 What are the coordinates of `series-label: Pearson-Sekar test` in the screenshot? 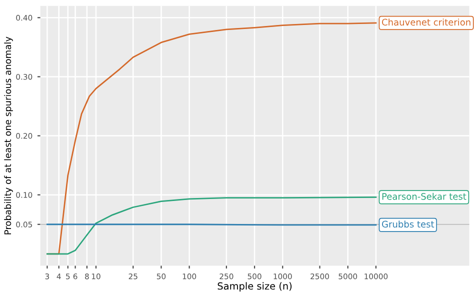 It's located at (424, 196).